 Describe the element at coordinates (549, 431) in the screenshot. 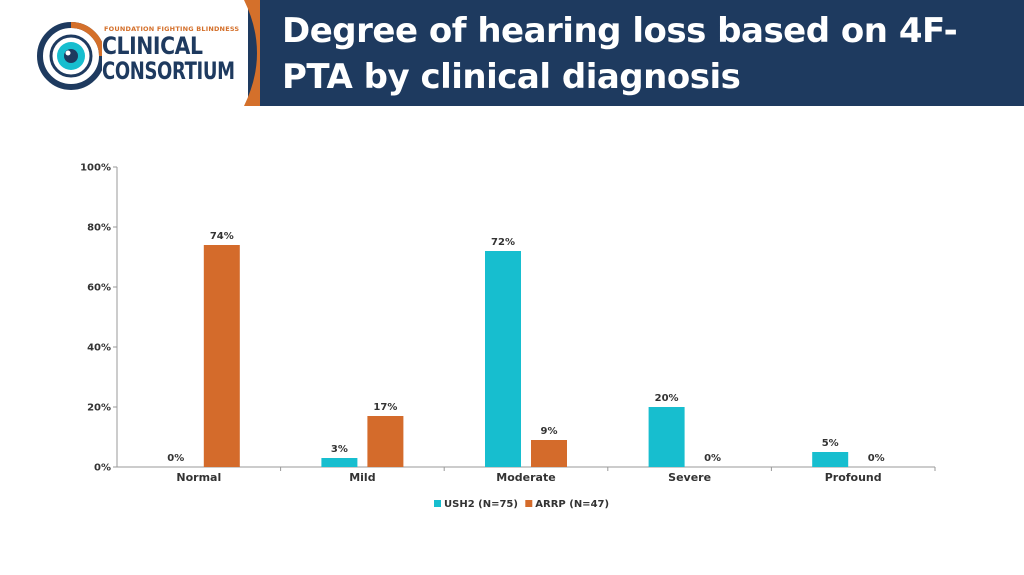

I see `data-label: 9%` at that location.